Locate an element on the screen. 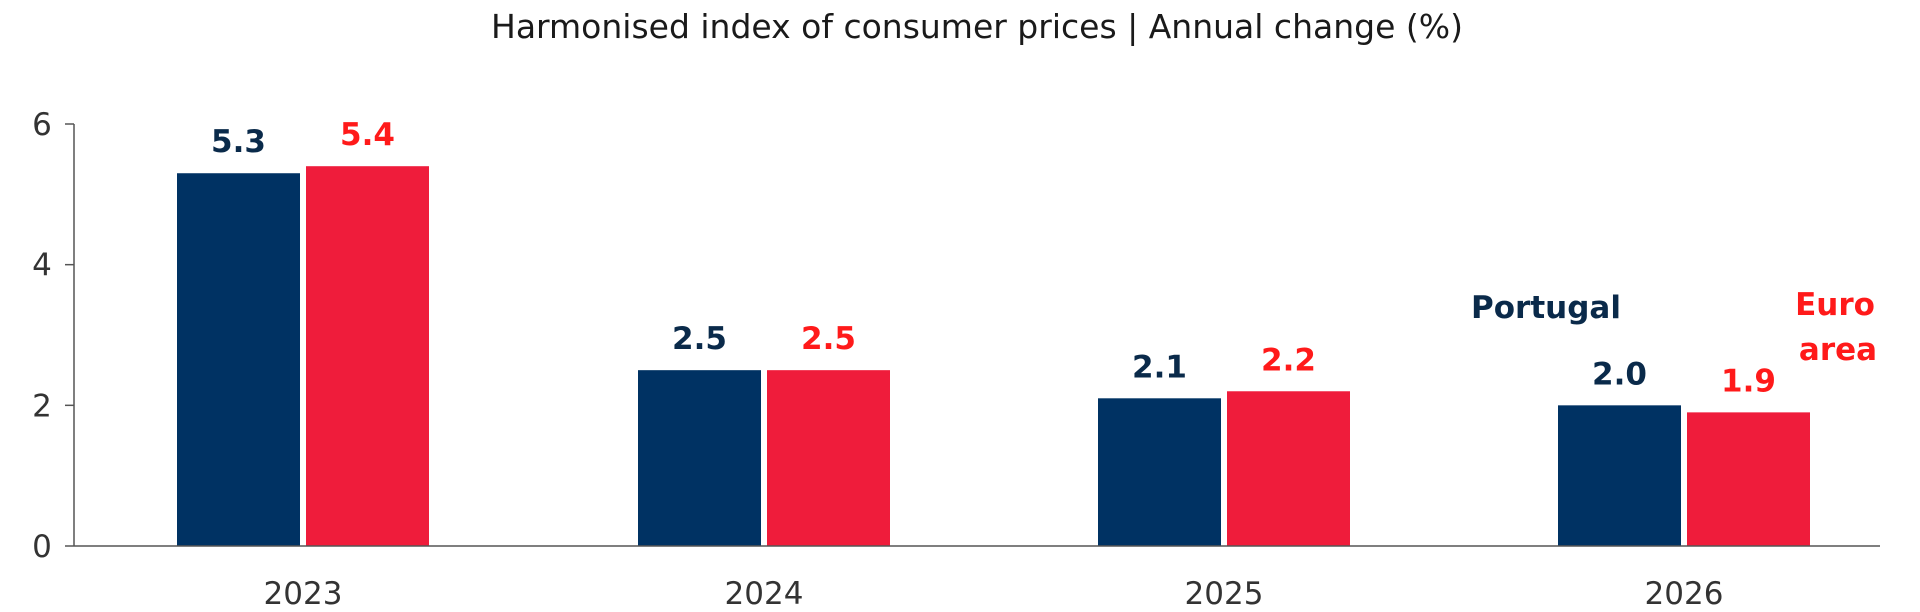 Image resolution: width=1920 pixels, height=612 pixels. bar-portugal-2023 is located at coordinates (238, 359).